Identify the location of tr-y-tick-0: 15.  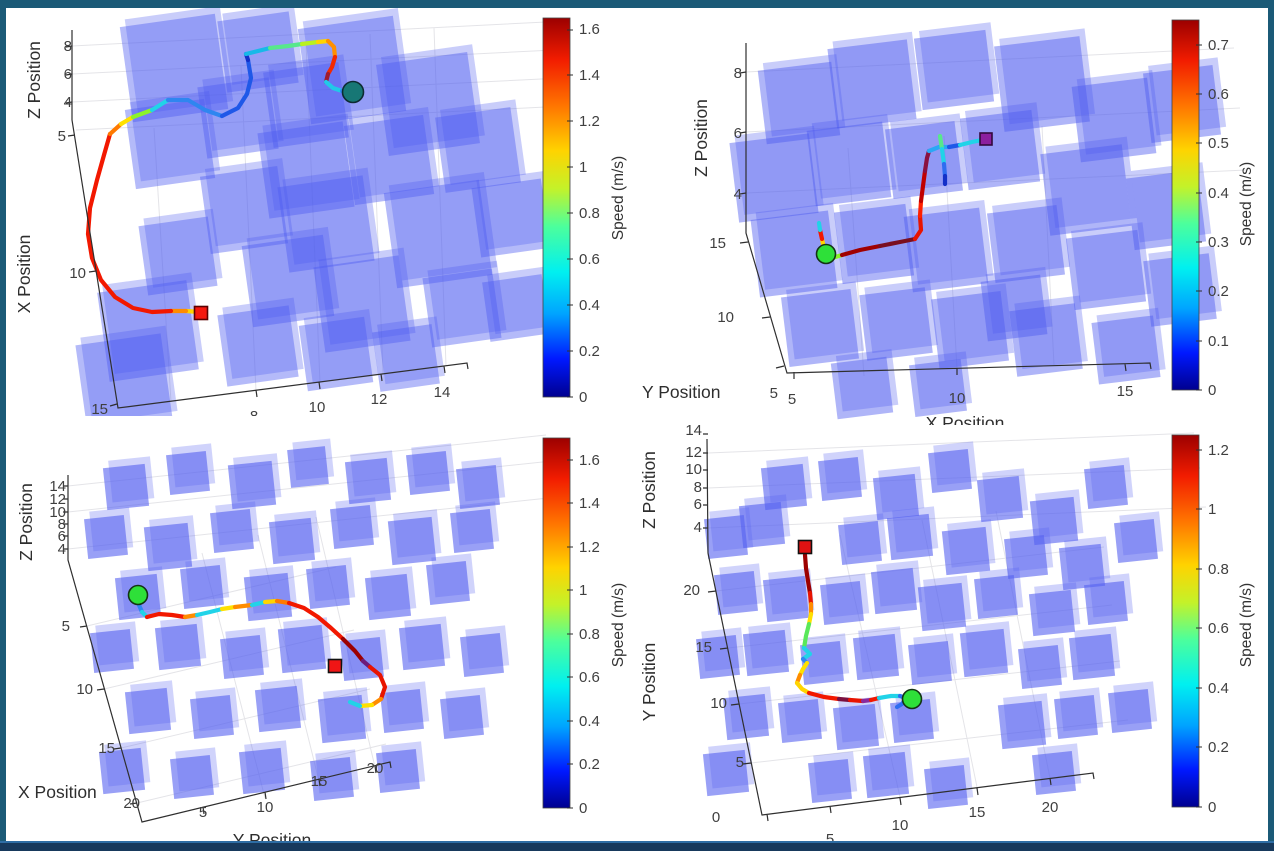
(717, 243).